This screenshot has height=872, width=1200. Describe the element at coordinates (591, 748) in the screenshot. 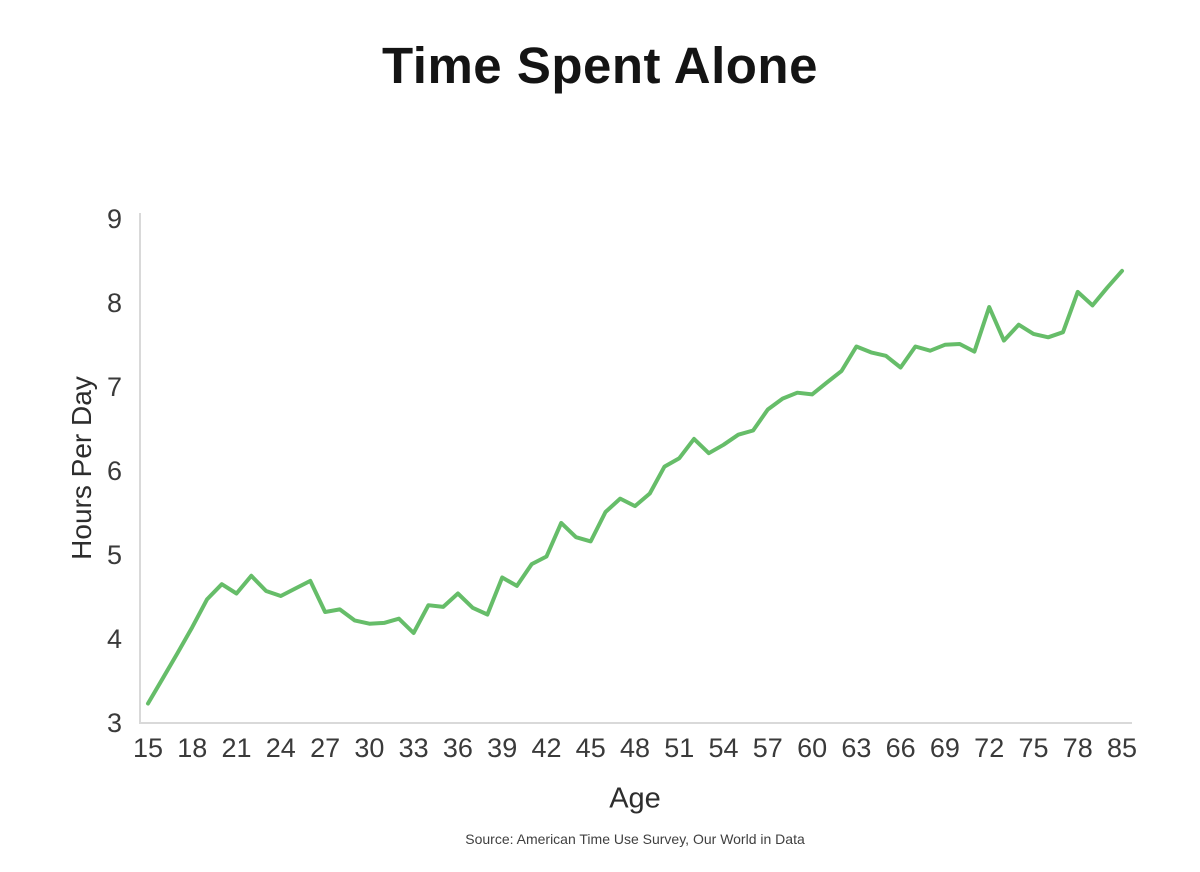

I see `x-tick-label: 45` at that location.